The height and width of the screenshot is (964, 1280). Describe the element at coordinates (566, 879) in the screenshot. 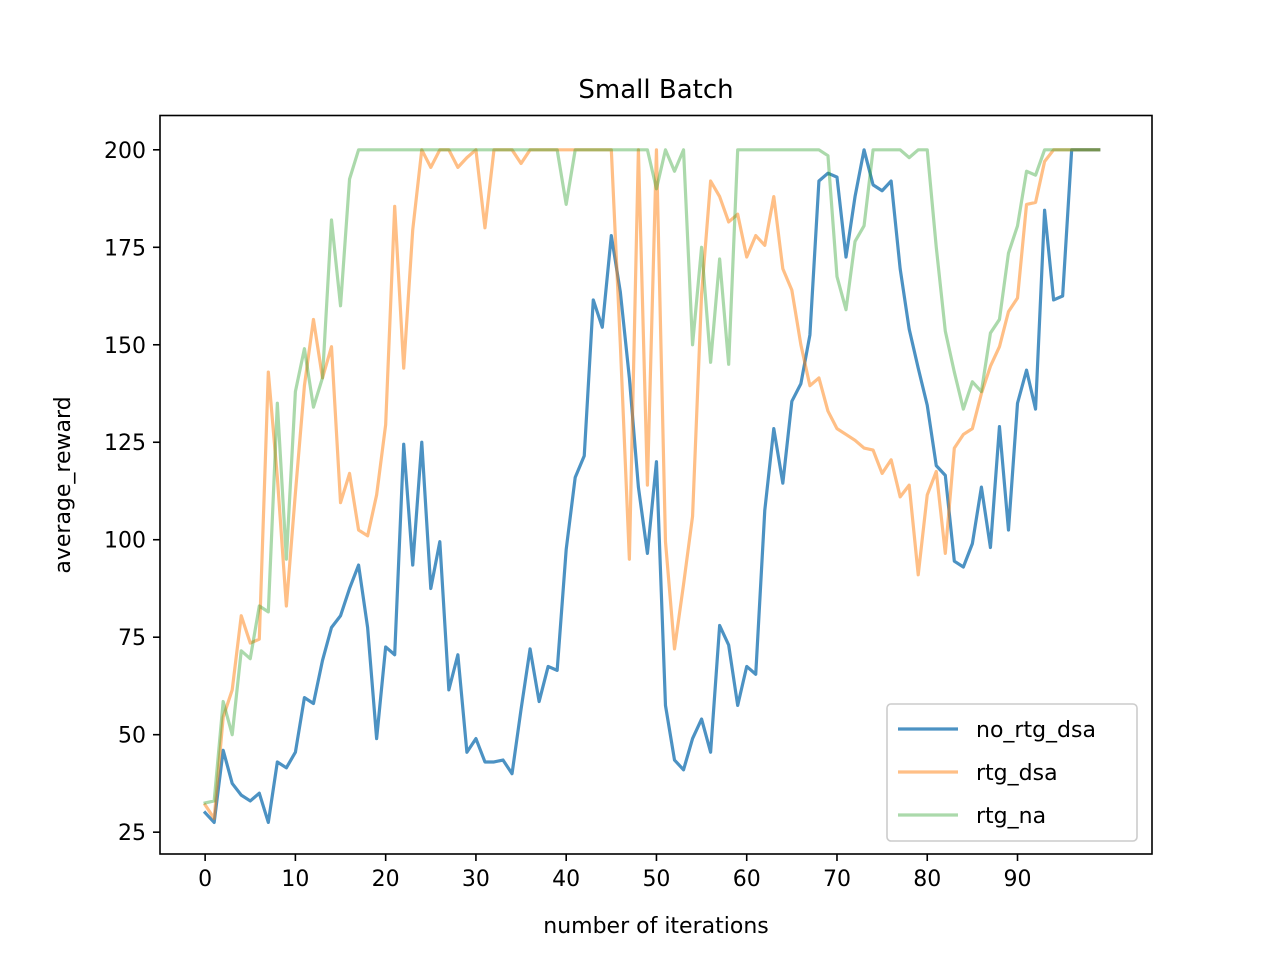

I see `x-tick-label: 40` at that location.